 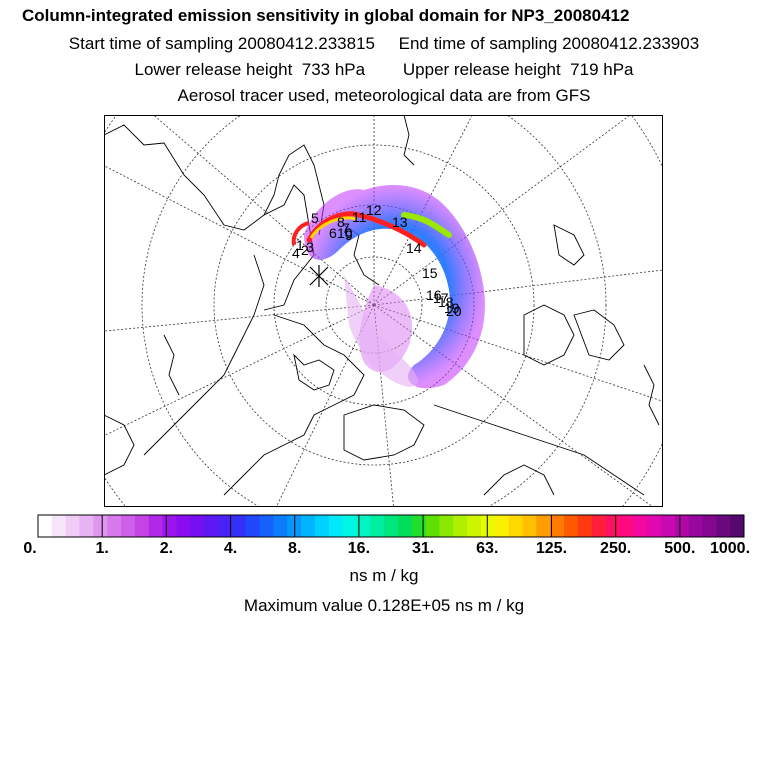 What do you see at coordinates (730, 548) in the screenshot?
I see `colorbar-tick-label: 1000.` at bounding box center [730, 548].